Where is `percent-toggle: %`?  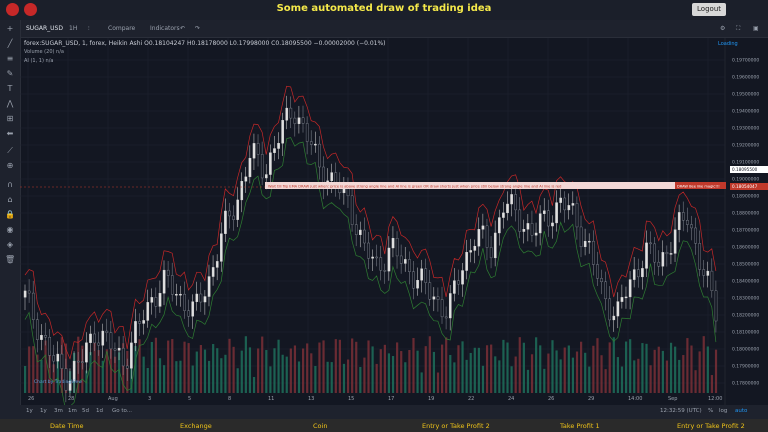
percent-toggle: % is located at coordinates (711, 411).